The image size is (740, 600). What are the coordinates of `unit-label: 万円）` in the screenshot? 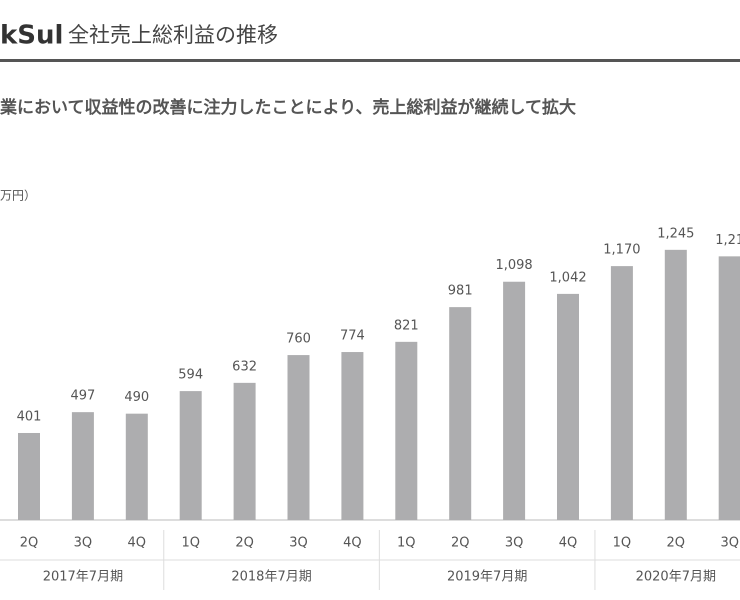 It's located at (18, 196).